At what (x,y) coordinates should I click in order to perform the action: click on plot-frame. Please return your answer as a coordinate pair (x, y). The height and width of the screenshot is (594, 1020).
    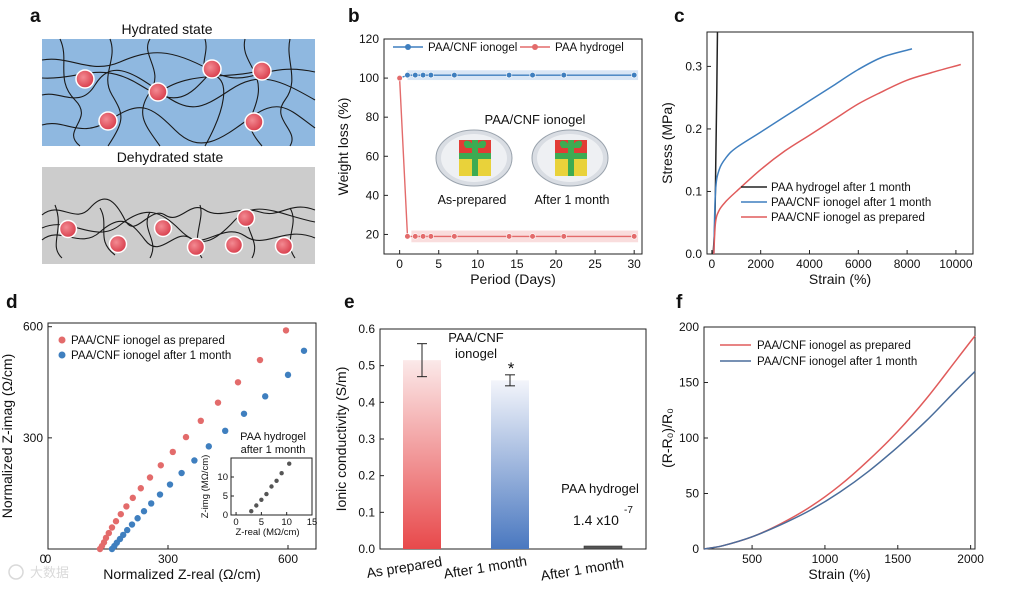
    Looking at the image, I should click on (182, 436).